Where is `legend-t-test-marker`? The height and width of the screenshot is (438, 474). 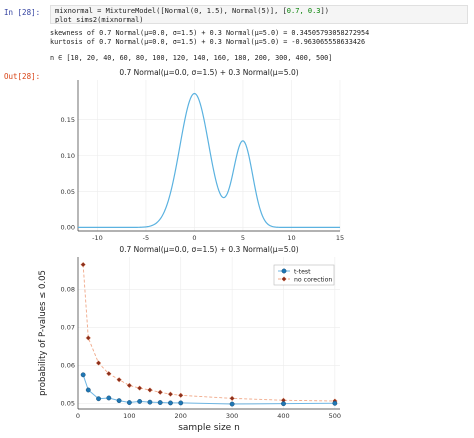
legend-t-test-marker is located at coordinates (284, 271).